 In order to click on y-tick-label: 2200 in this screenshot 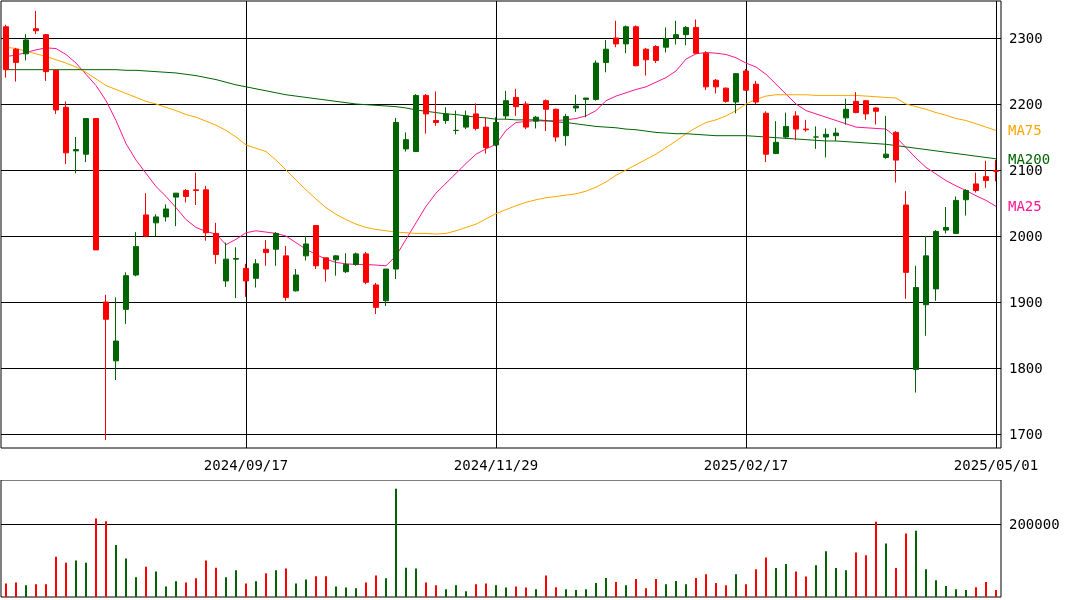, I will do `click(1026, 104)`.